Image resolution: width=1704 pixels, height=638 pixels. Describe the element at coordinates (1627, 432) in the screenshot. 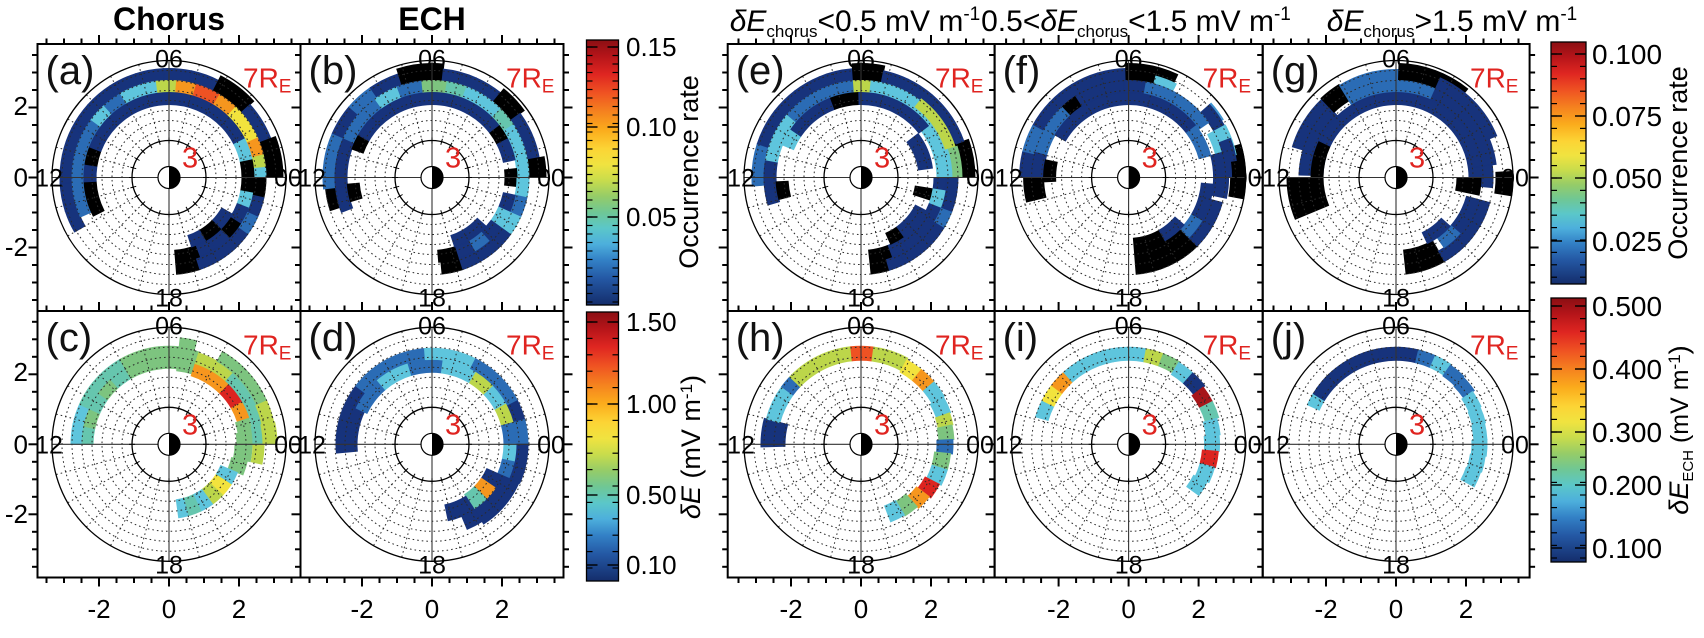

I see `svg-text: 0.300` at that location.